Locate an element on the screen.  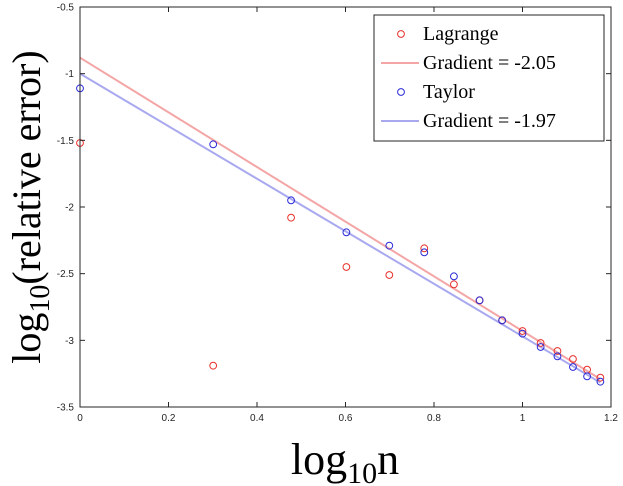
legend-label: Gradient = -2.05 is located at coordinates (489, 63).